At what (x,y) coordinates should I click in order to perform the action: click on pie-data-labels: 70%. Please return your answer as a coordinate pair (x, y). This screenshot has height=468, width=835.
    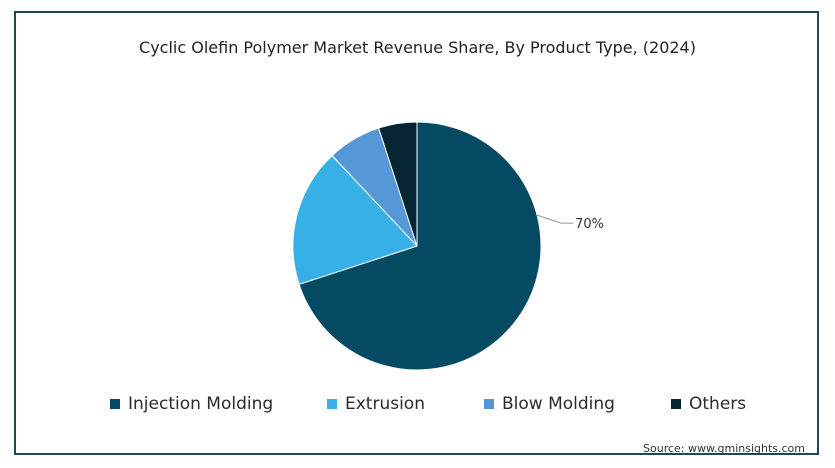
    Looking at the image, I should click on (570, 223).